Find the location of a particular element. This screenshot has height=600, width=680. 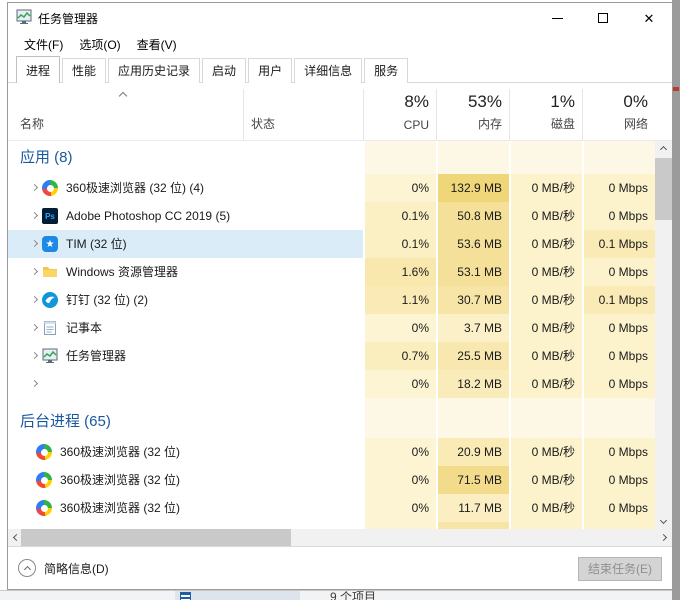

process-row: 360极速浏览器 (32 位) 0% 20.9 MB 0 MB/秒 0 Mbps is located at coordinates (331, 452).